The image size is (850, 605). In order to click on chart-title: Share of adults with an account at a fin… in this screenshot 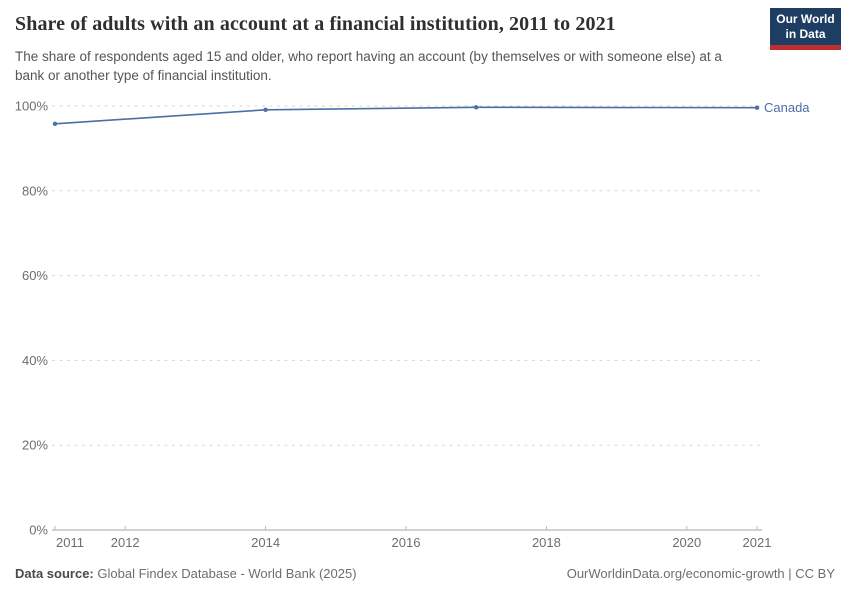, I will do `click(315, 24)`.